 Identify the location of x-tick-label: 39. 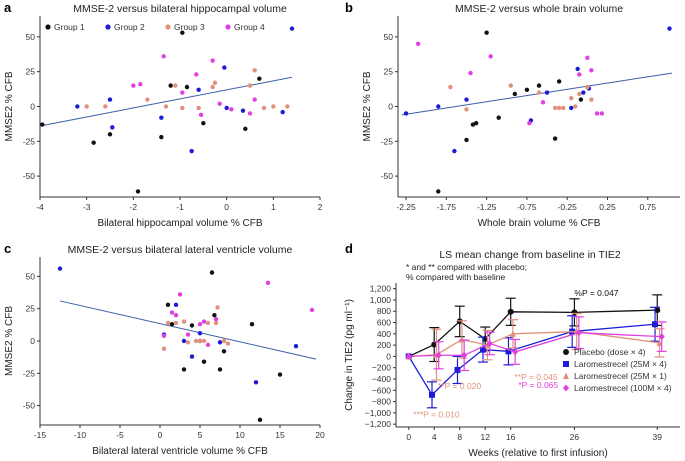
(658, 437).